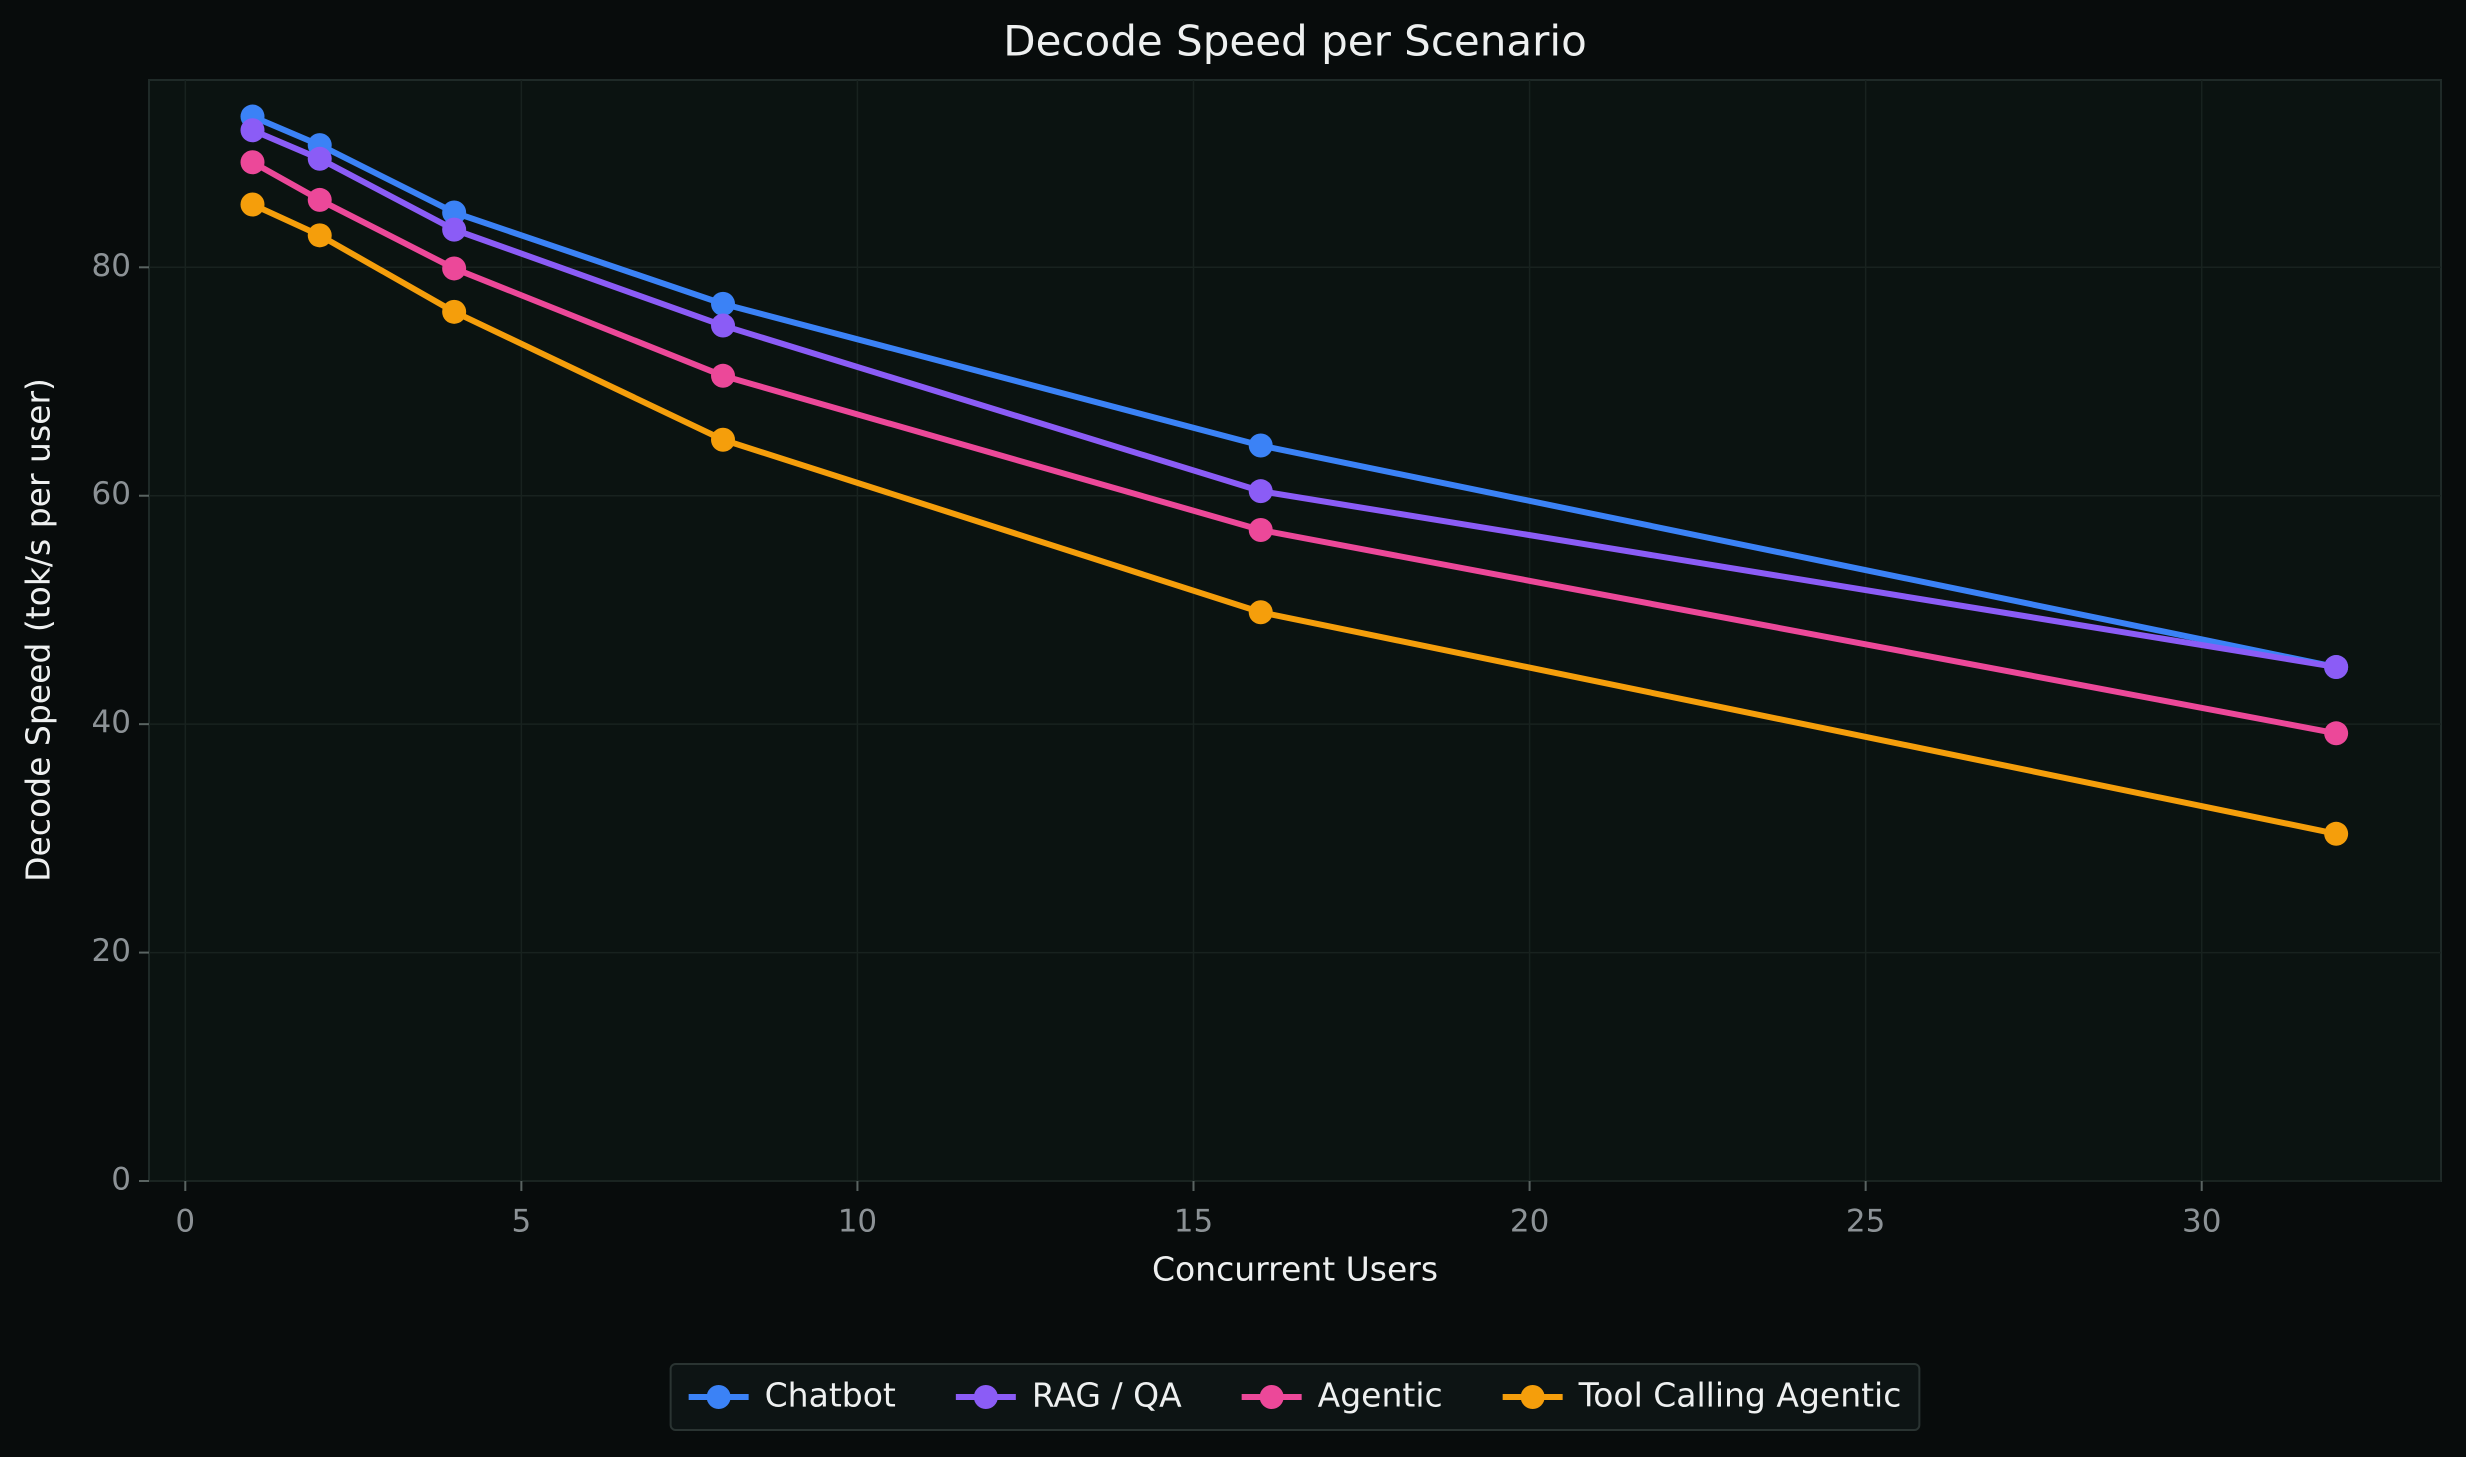 The image size is (2466, 1457). I want to click on x-axis-label: Concurrent Users, so click(1295, 1269).